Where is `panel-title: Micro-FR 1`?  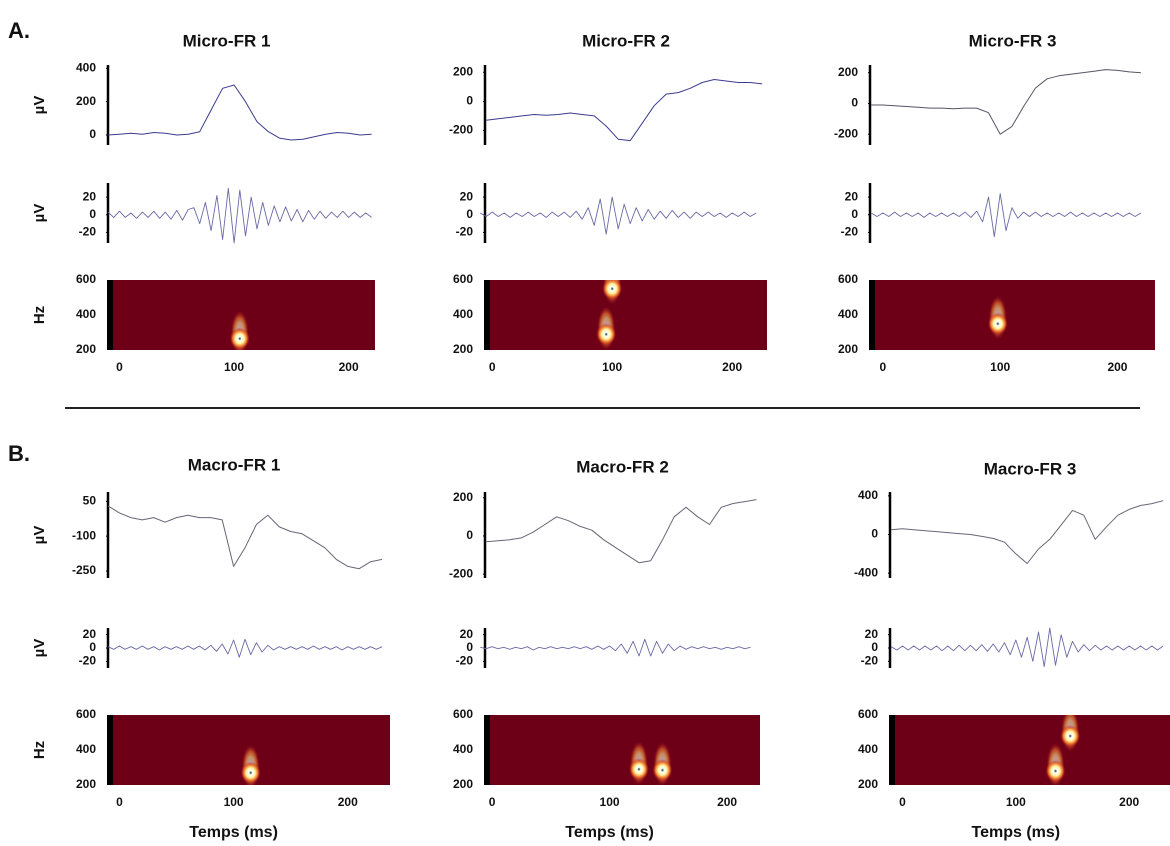 panel-title: Micro-FR 1 is located at coordinates (227, 40).